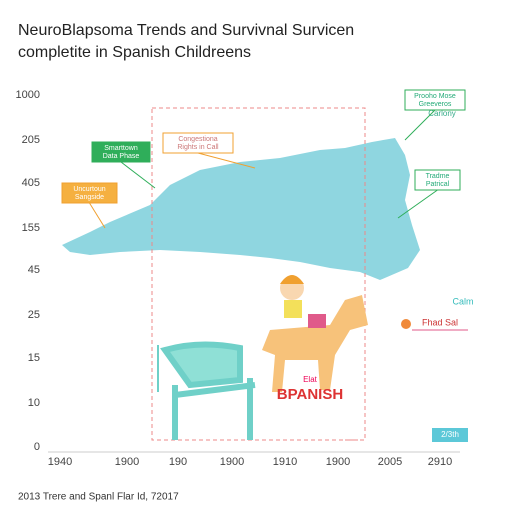 This screenshot has height=512, width=512. What do you see at coordinates (406, 324) in the screenshot?
I see `flower` at bounding box center [406, 324].